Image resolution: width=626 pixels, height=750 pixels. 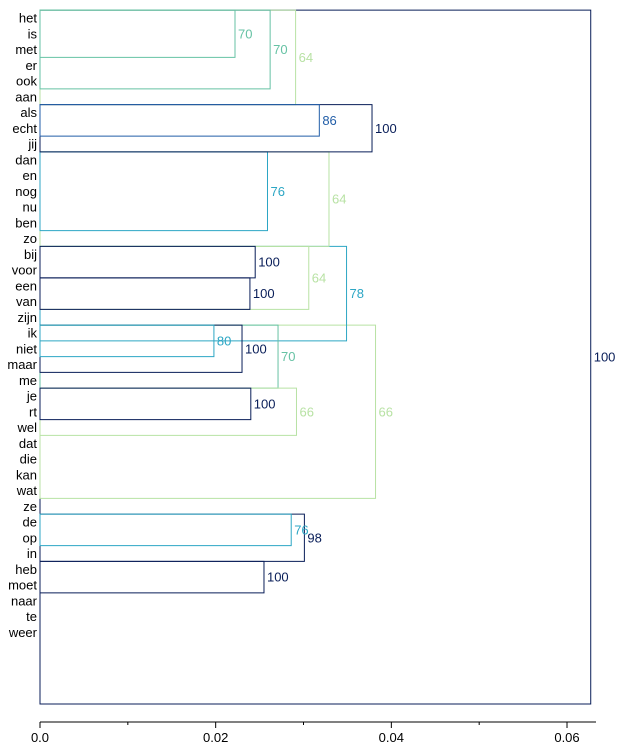 I want to click on leaf-label: wel, so click(x=26, y=427).